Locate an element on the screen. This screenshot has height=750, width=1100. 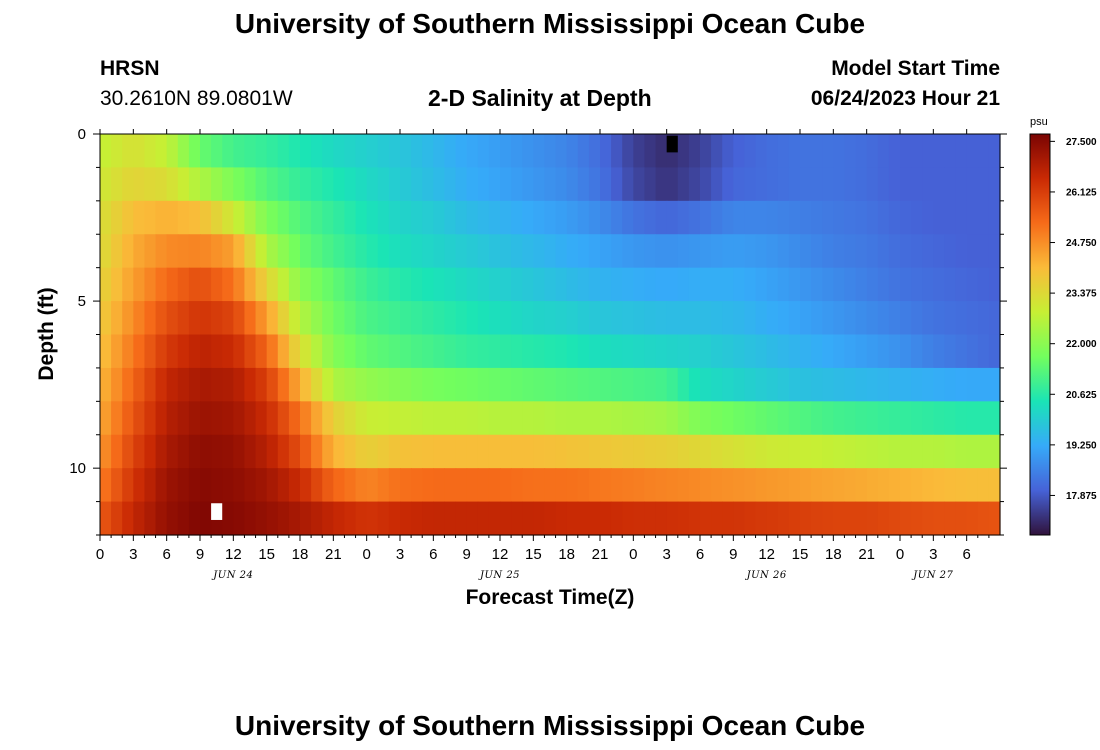
x-tick-label: 3 is located at coordinates (933, 554).